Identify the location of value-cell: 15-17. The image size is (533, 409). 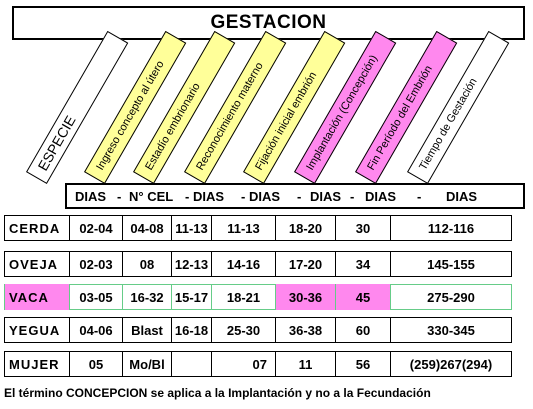
(191, 297).